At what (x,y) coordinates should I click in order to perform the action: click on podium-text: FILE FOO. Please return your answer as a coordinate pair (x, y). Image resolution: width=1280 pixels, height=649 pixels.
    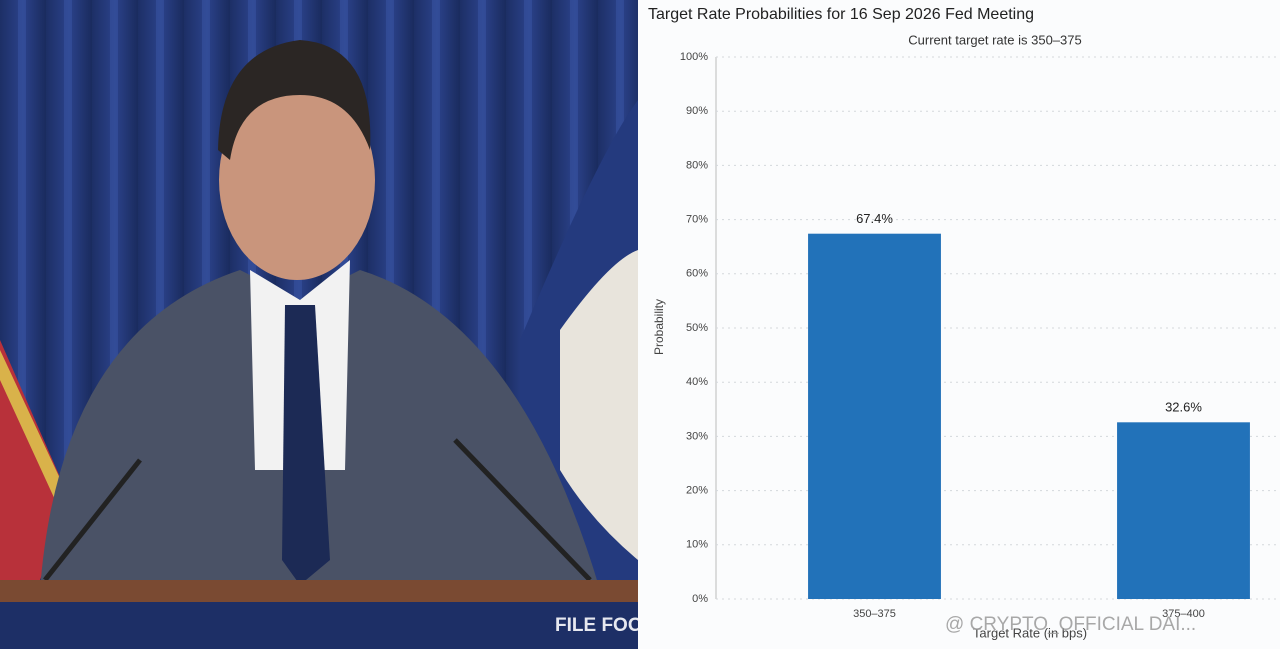
    Looking at the image, I should click on (599, 625).